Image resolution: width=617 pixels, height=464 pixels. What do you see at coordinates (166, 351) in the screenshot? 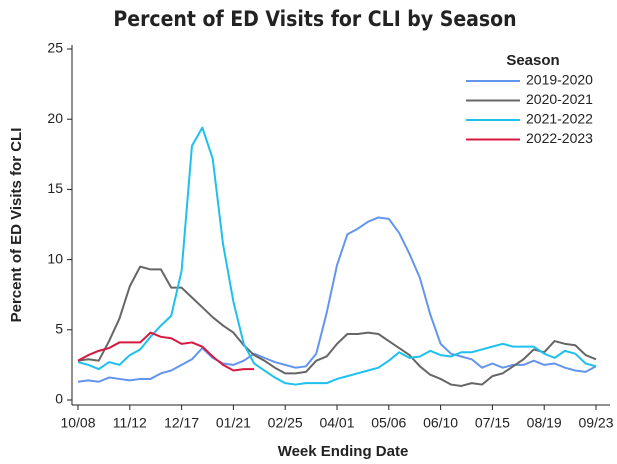
I see `series-line` at bounding box center [166, 351].